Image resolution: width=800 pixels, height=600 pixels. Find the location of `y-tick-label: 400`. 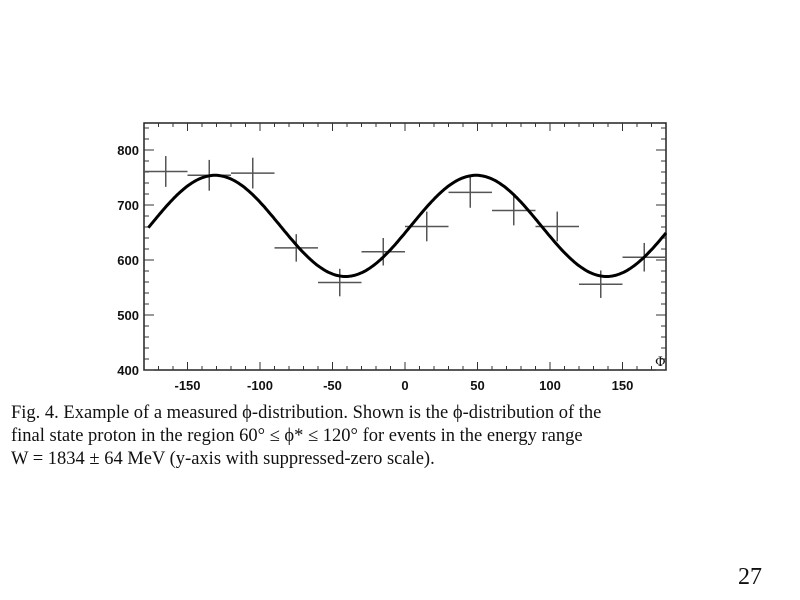

y-tick-label: 400 is located at coordinates (128, 370).